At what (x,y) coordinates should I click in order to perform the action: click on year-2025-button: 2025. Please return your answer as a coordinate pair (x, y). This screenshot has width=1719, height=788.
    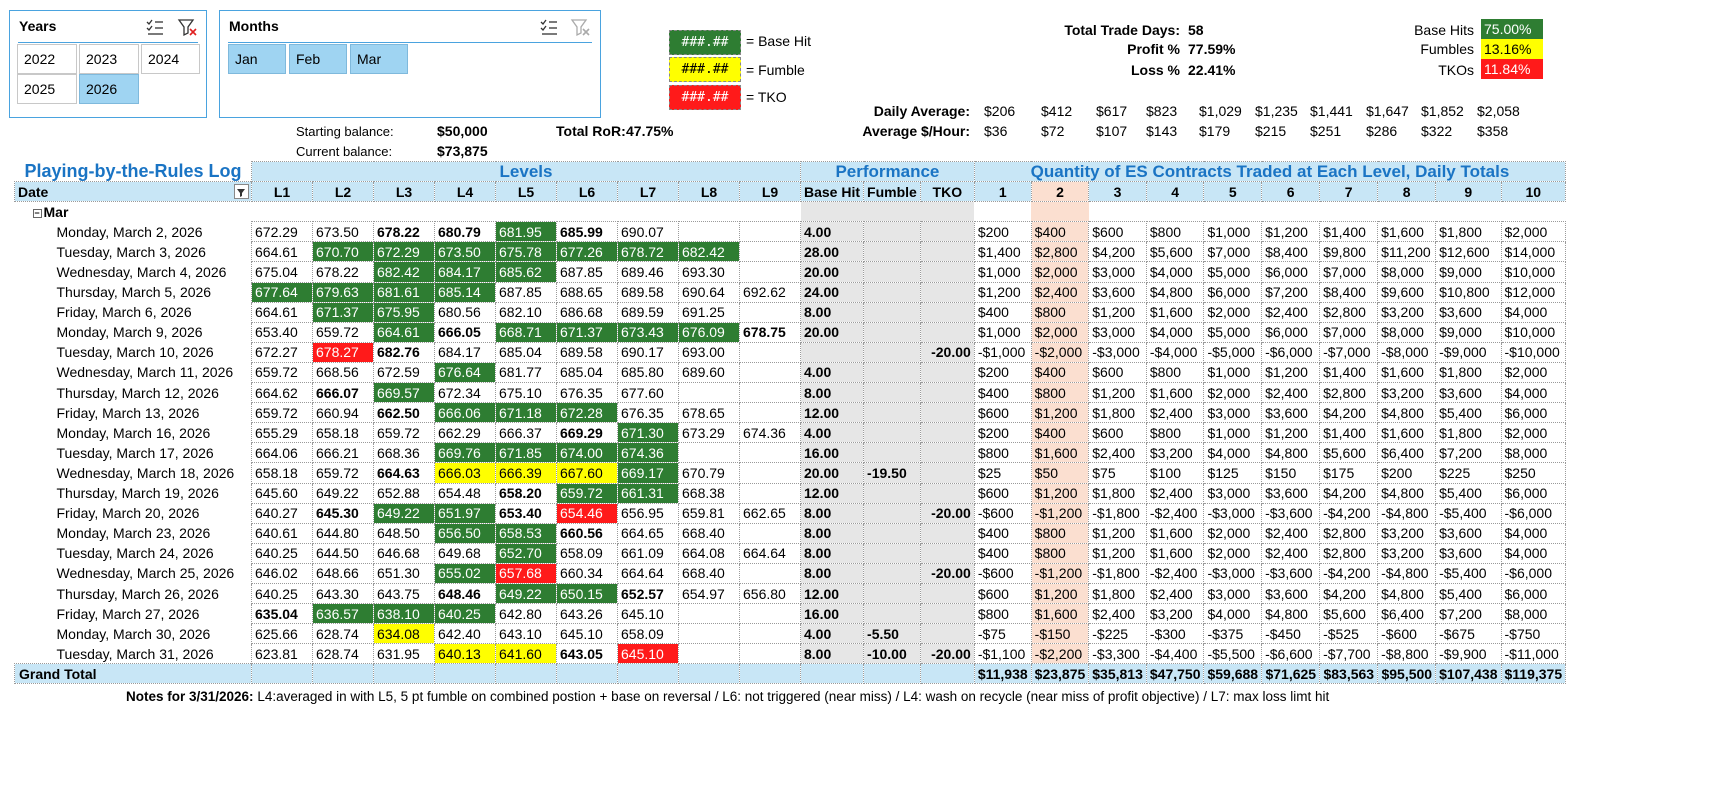
    Looking at the image, I should click on (47, 89).